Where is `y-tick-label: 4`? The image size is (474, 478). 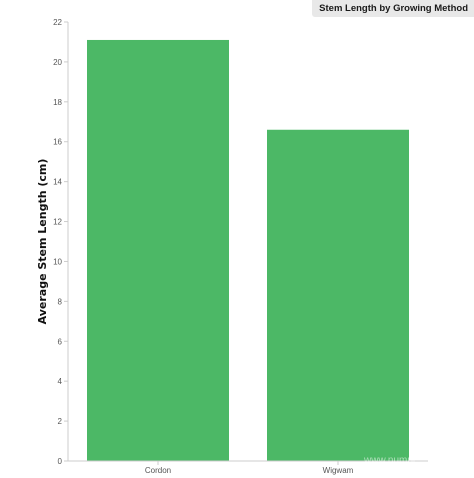
y-tick-label: 4 is located at coordinates (60, 381).